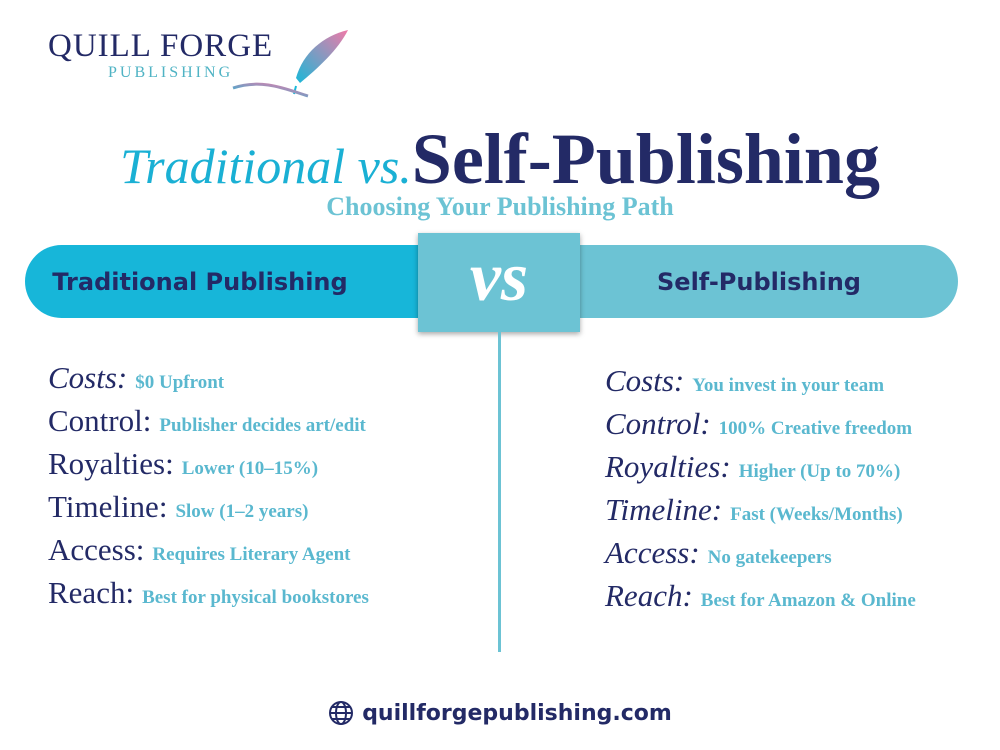 Image resolution: width=1000 pixels, height=750 pixels. I want to click on website-link: quillforgepublishing.com, so click(517, 713).